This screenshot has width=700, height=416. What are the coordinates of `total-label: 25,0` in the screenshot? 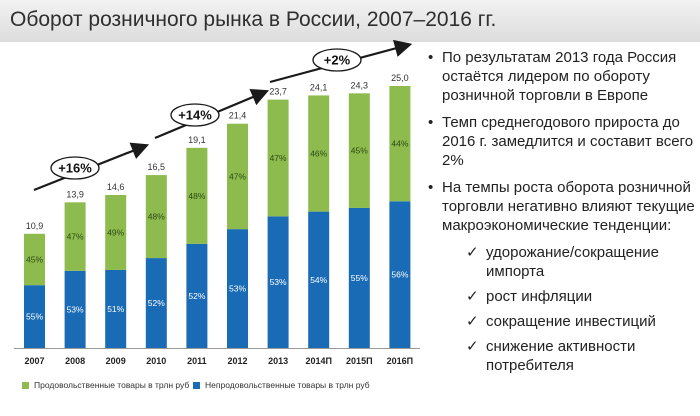 It's located at (400, 78).